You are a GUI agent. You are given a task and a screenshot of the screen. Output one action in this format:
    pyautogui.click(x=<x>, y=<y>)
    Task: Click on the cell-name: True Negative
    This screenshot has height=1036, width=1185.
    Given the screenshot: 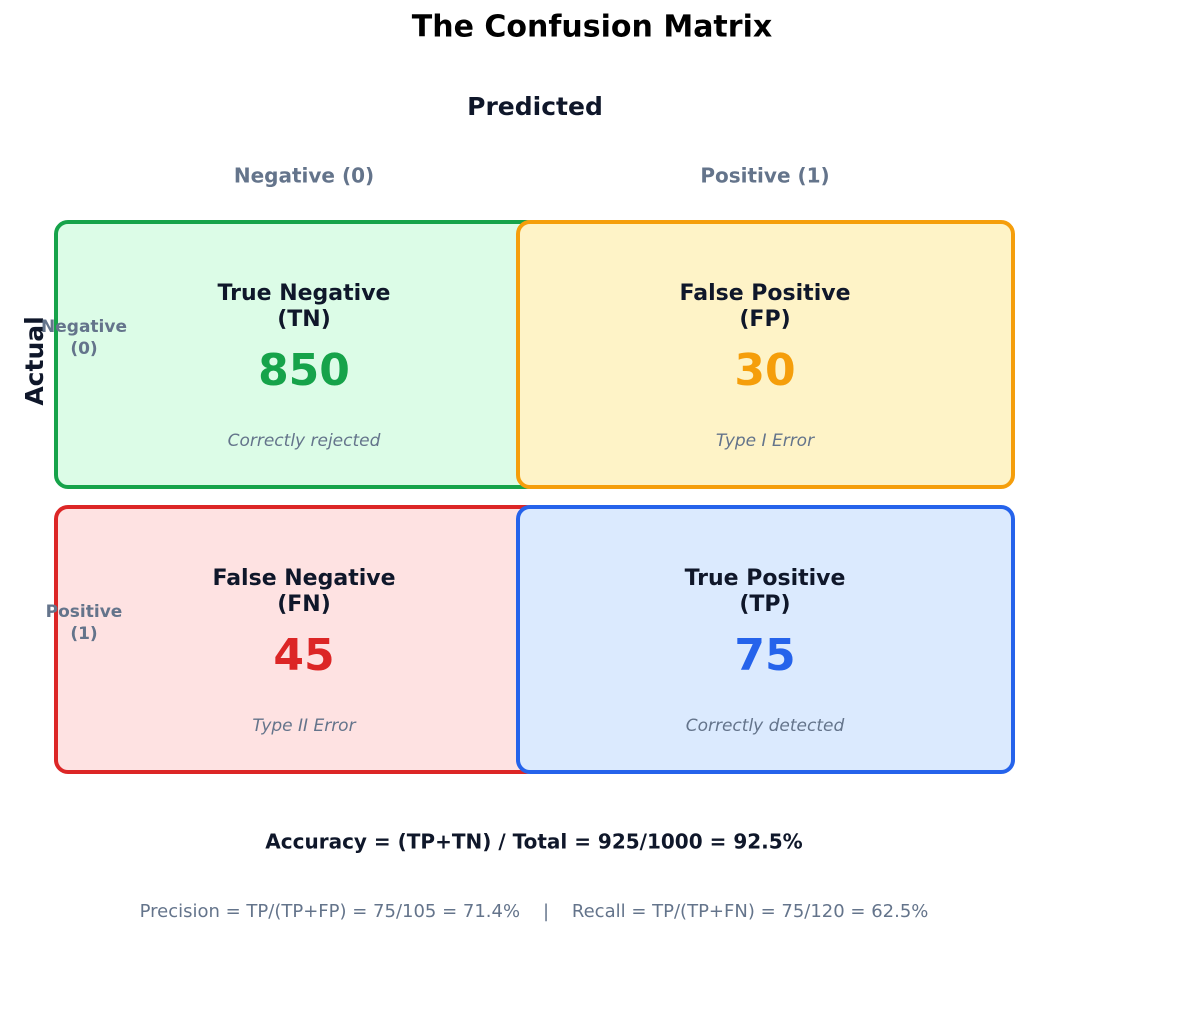 What is the action you would take?
    pyautogui.click(x=304, y=293)
    